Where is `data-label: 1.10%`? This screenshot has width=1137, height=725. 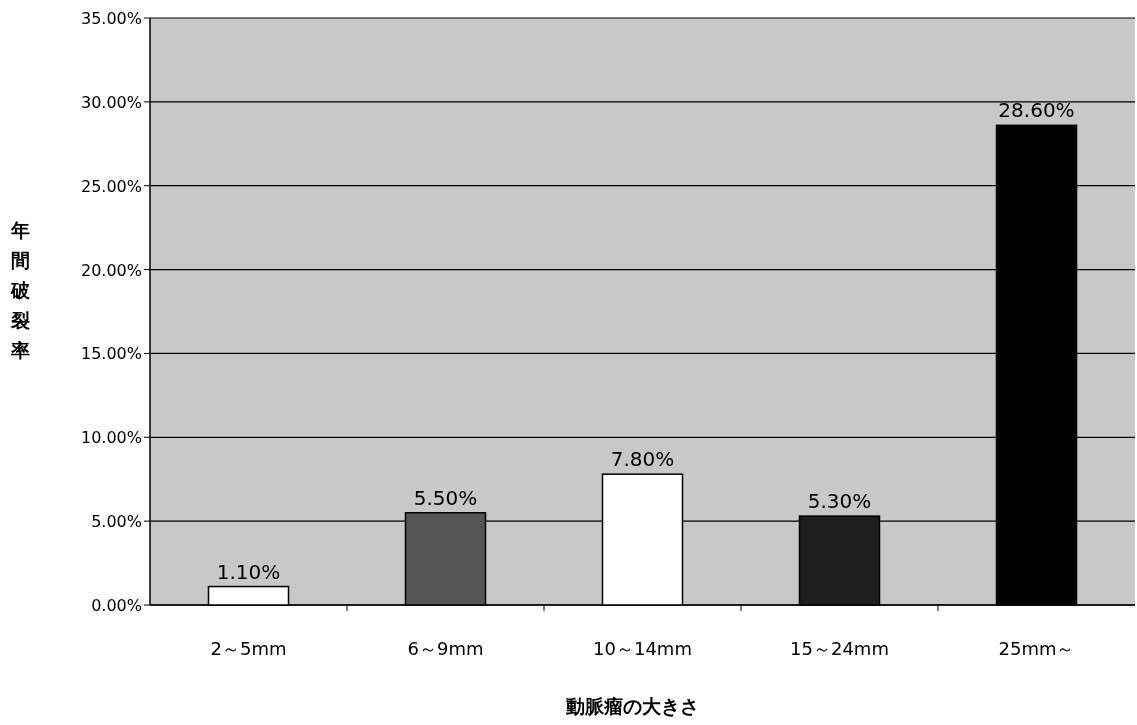 data-label: 1.10% is located at coordinates (248, 571).